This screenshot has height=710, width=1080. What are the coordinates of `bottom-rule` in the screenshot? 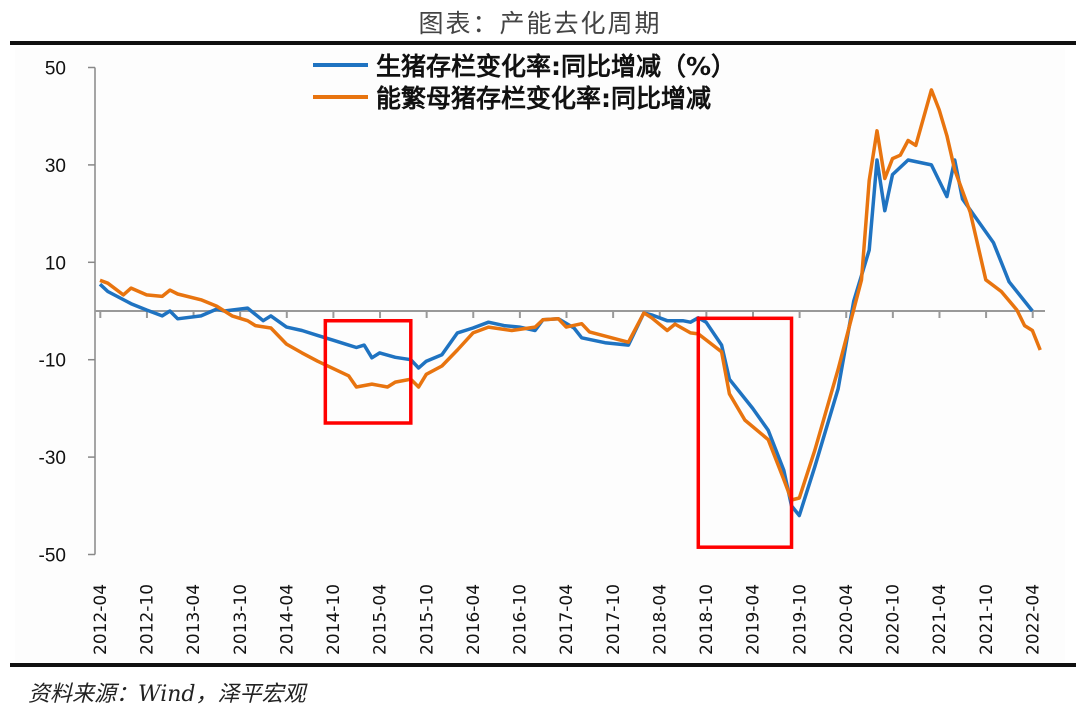 It's located at (543, 665).